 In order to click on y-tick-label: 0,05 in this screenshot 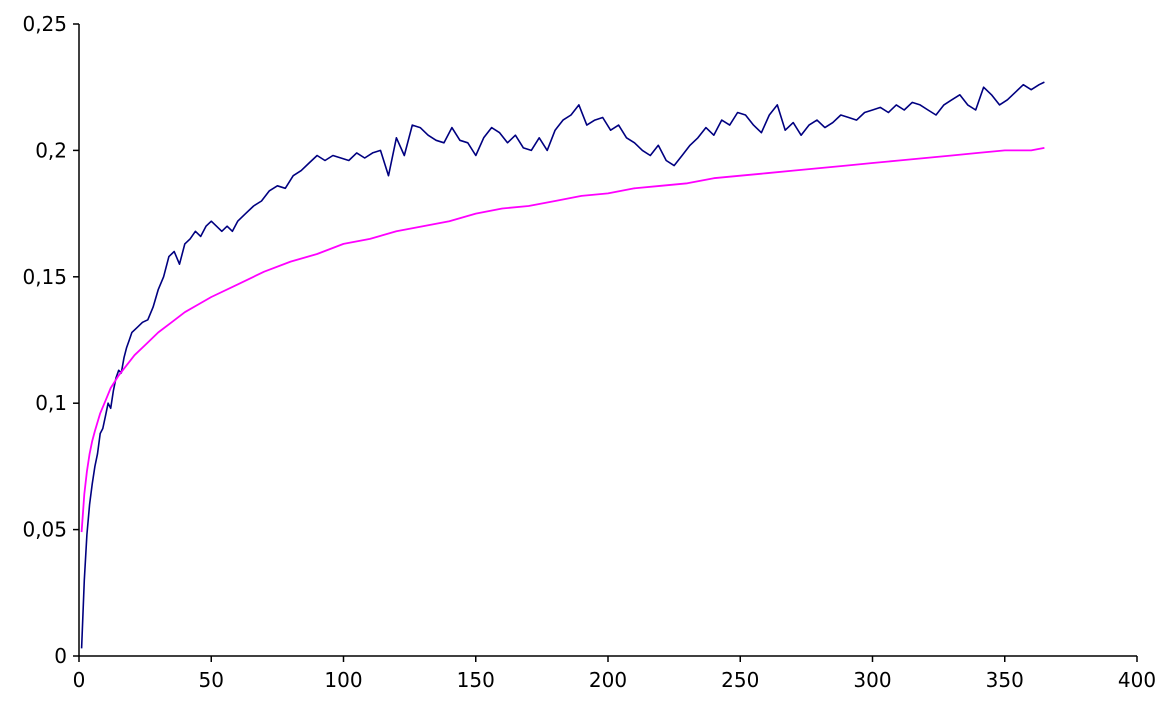, I will do `click(44, 530)`.